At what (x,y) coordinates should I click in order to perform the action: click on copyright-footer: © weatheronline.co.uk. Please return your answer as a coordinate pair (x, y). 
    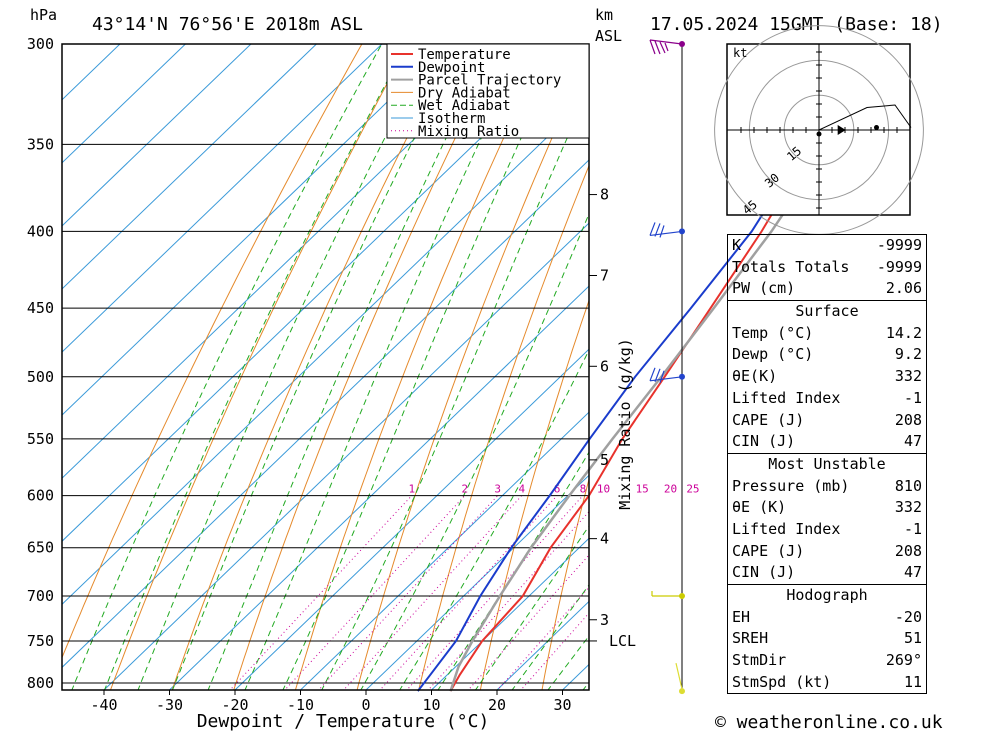
    Looking at the image, I should click on (829, 722).